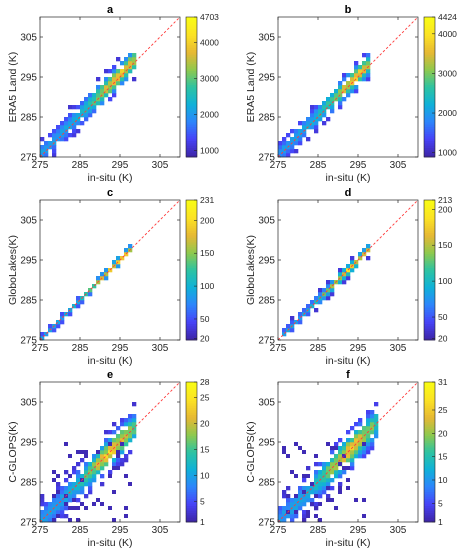 The height and width of the screenshot is (550, 471). I want to click on y-tick-label: 305, so click(266, 403).